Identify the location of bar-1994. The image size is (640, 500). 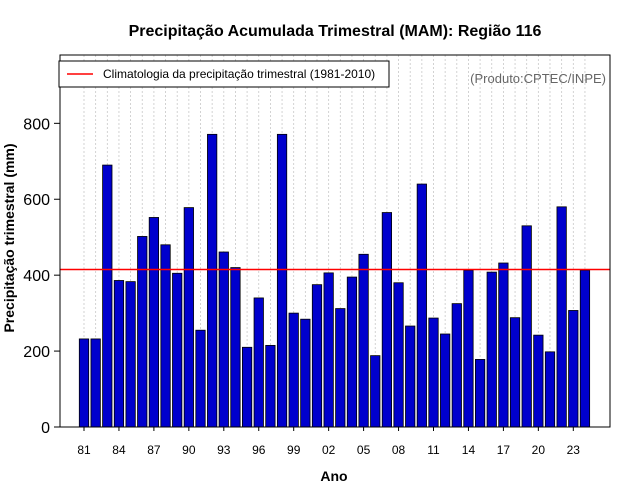
(235, 347).